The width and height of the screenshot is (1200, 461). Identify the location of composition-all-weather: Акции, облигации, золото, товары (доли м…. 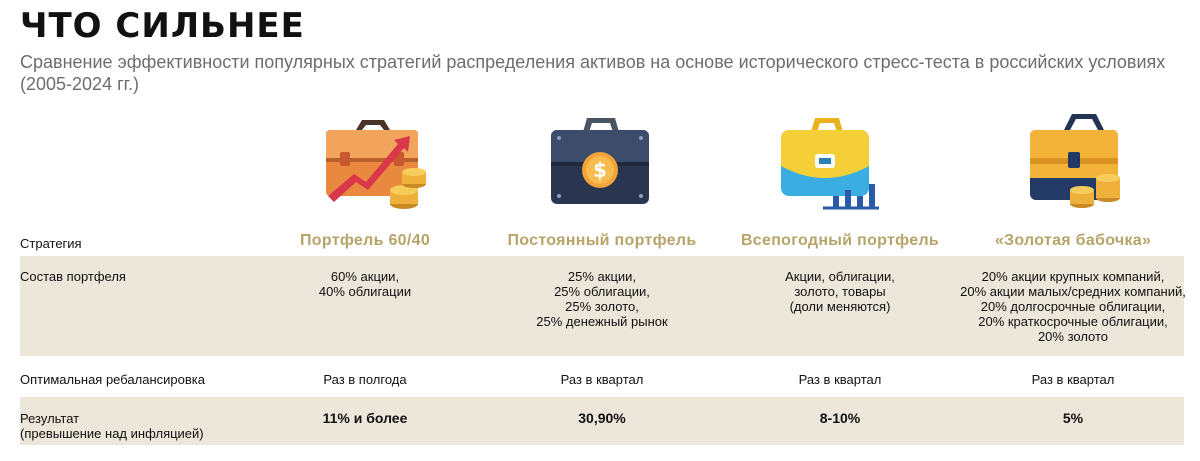
(840, 291).